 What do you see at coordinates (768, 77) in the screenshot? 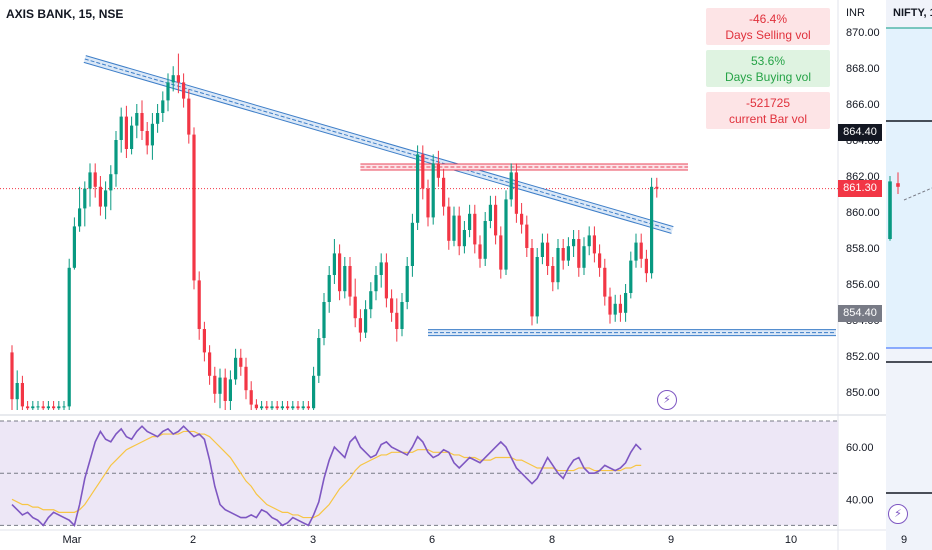
I see `stat-label: Days Buying vol` at bounding box center [768, 77].